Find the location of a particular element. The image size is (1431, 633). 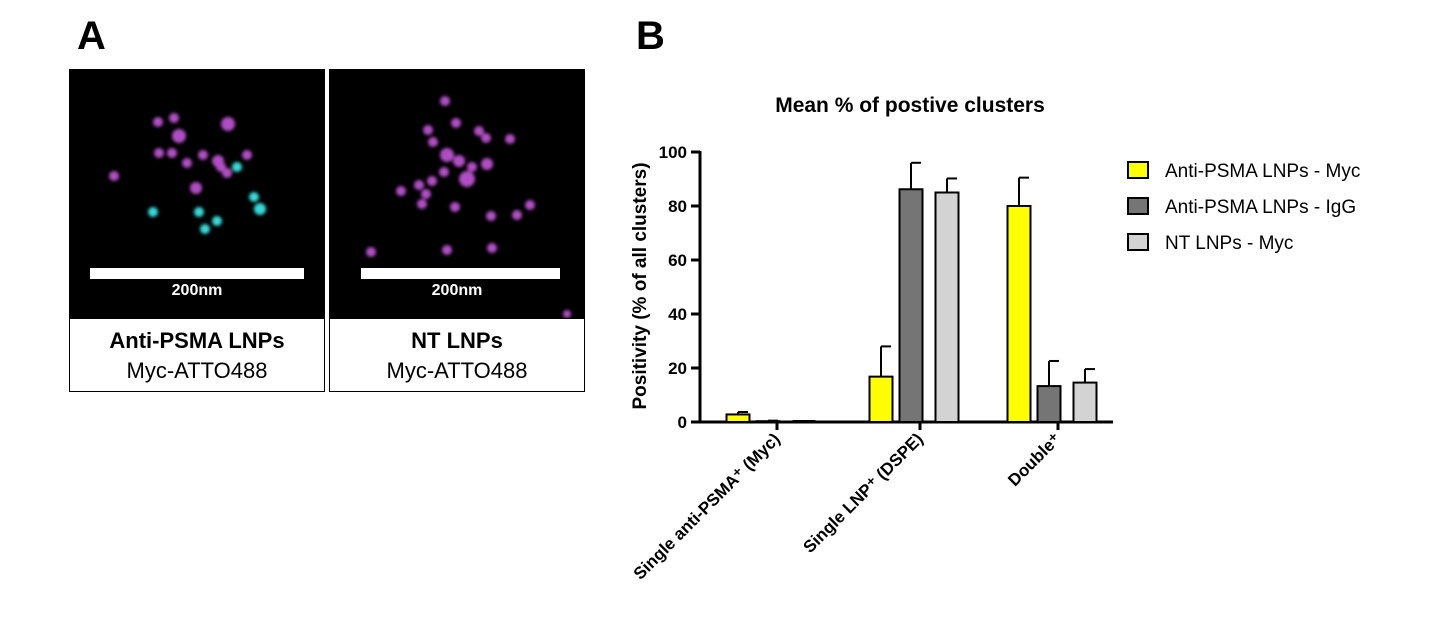

legend-label: Anti-PSMA LNPs - Myc is located at coordinates (1262, 171).